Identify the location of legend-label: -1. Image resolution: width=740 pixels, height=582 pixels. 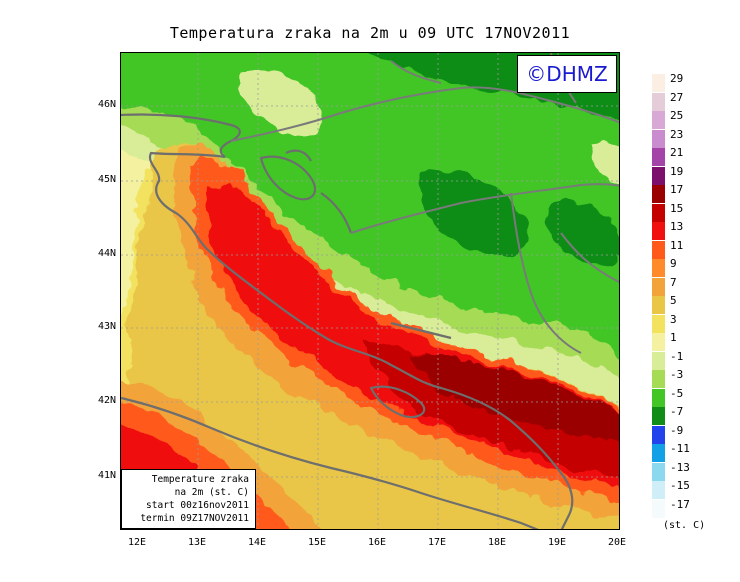
(677, 356).